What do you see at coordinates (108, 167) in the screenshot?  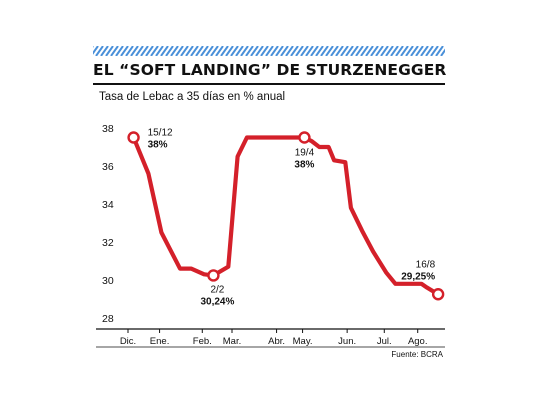 I see `y-tick-label: 36` at bounding box center [108, 167].